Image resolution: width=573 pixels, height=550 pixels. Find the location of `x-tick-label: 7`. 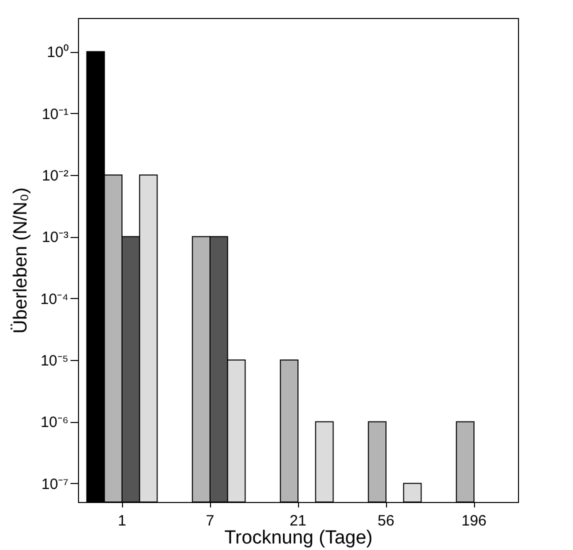

x-tick-label: 7 is located at coordinates (210, 521).